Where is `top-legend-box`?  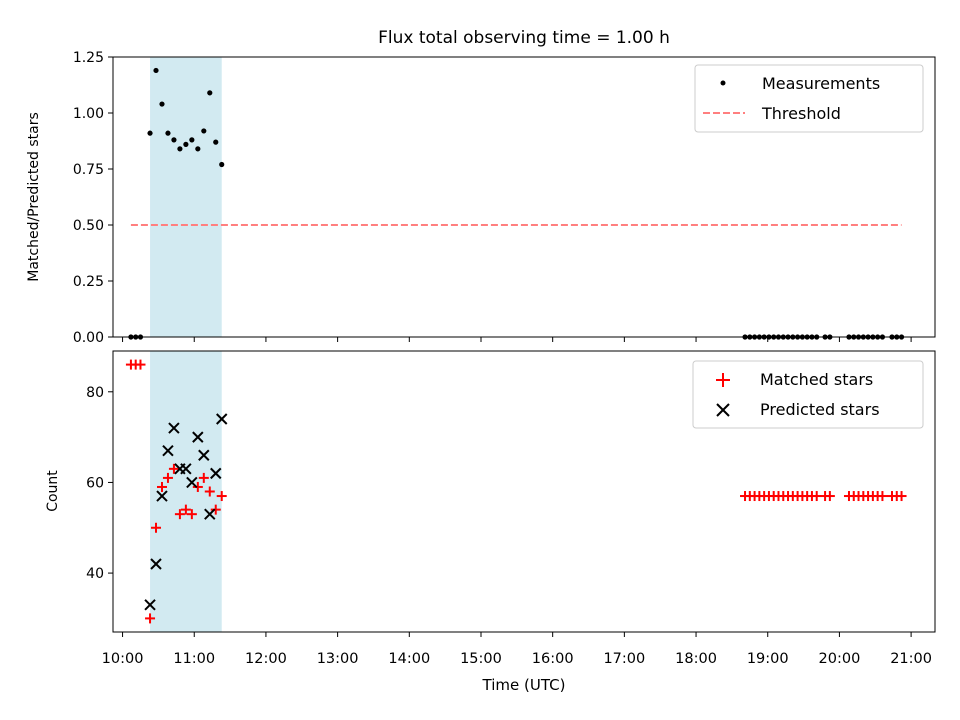
top-legend-box is located at coordinates (809, 98).